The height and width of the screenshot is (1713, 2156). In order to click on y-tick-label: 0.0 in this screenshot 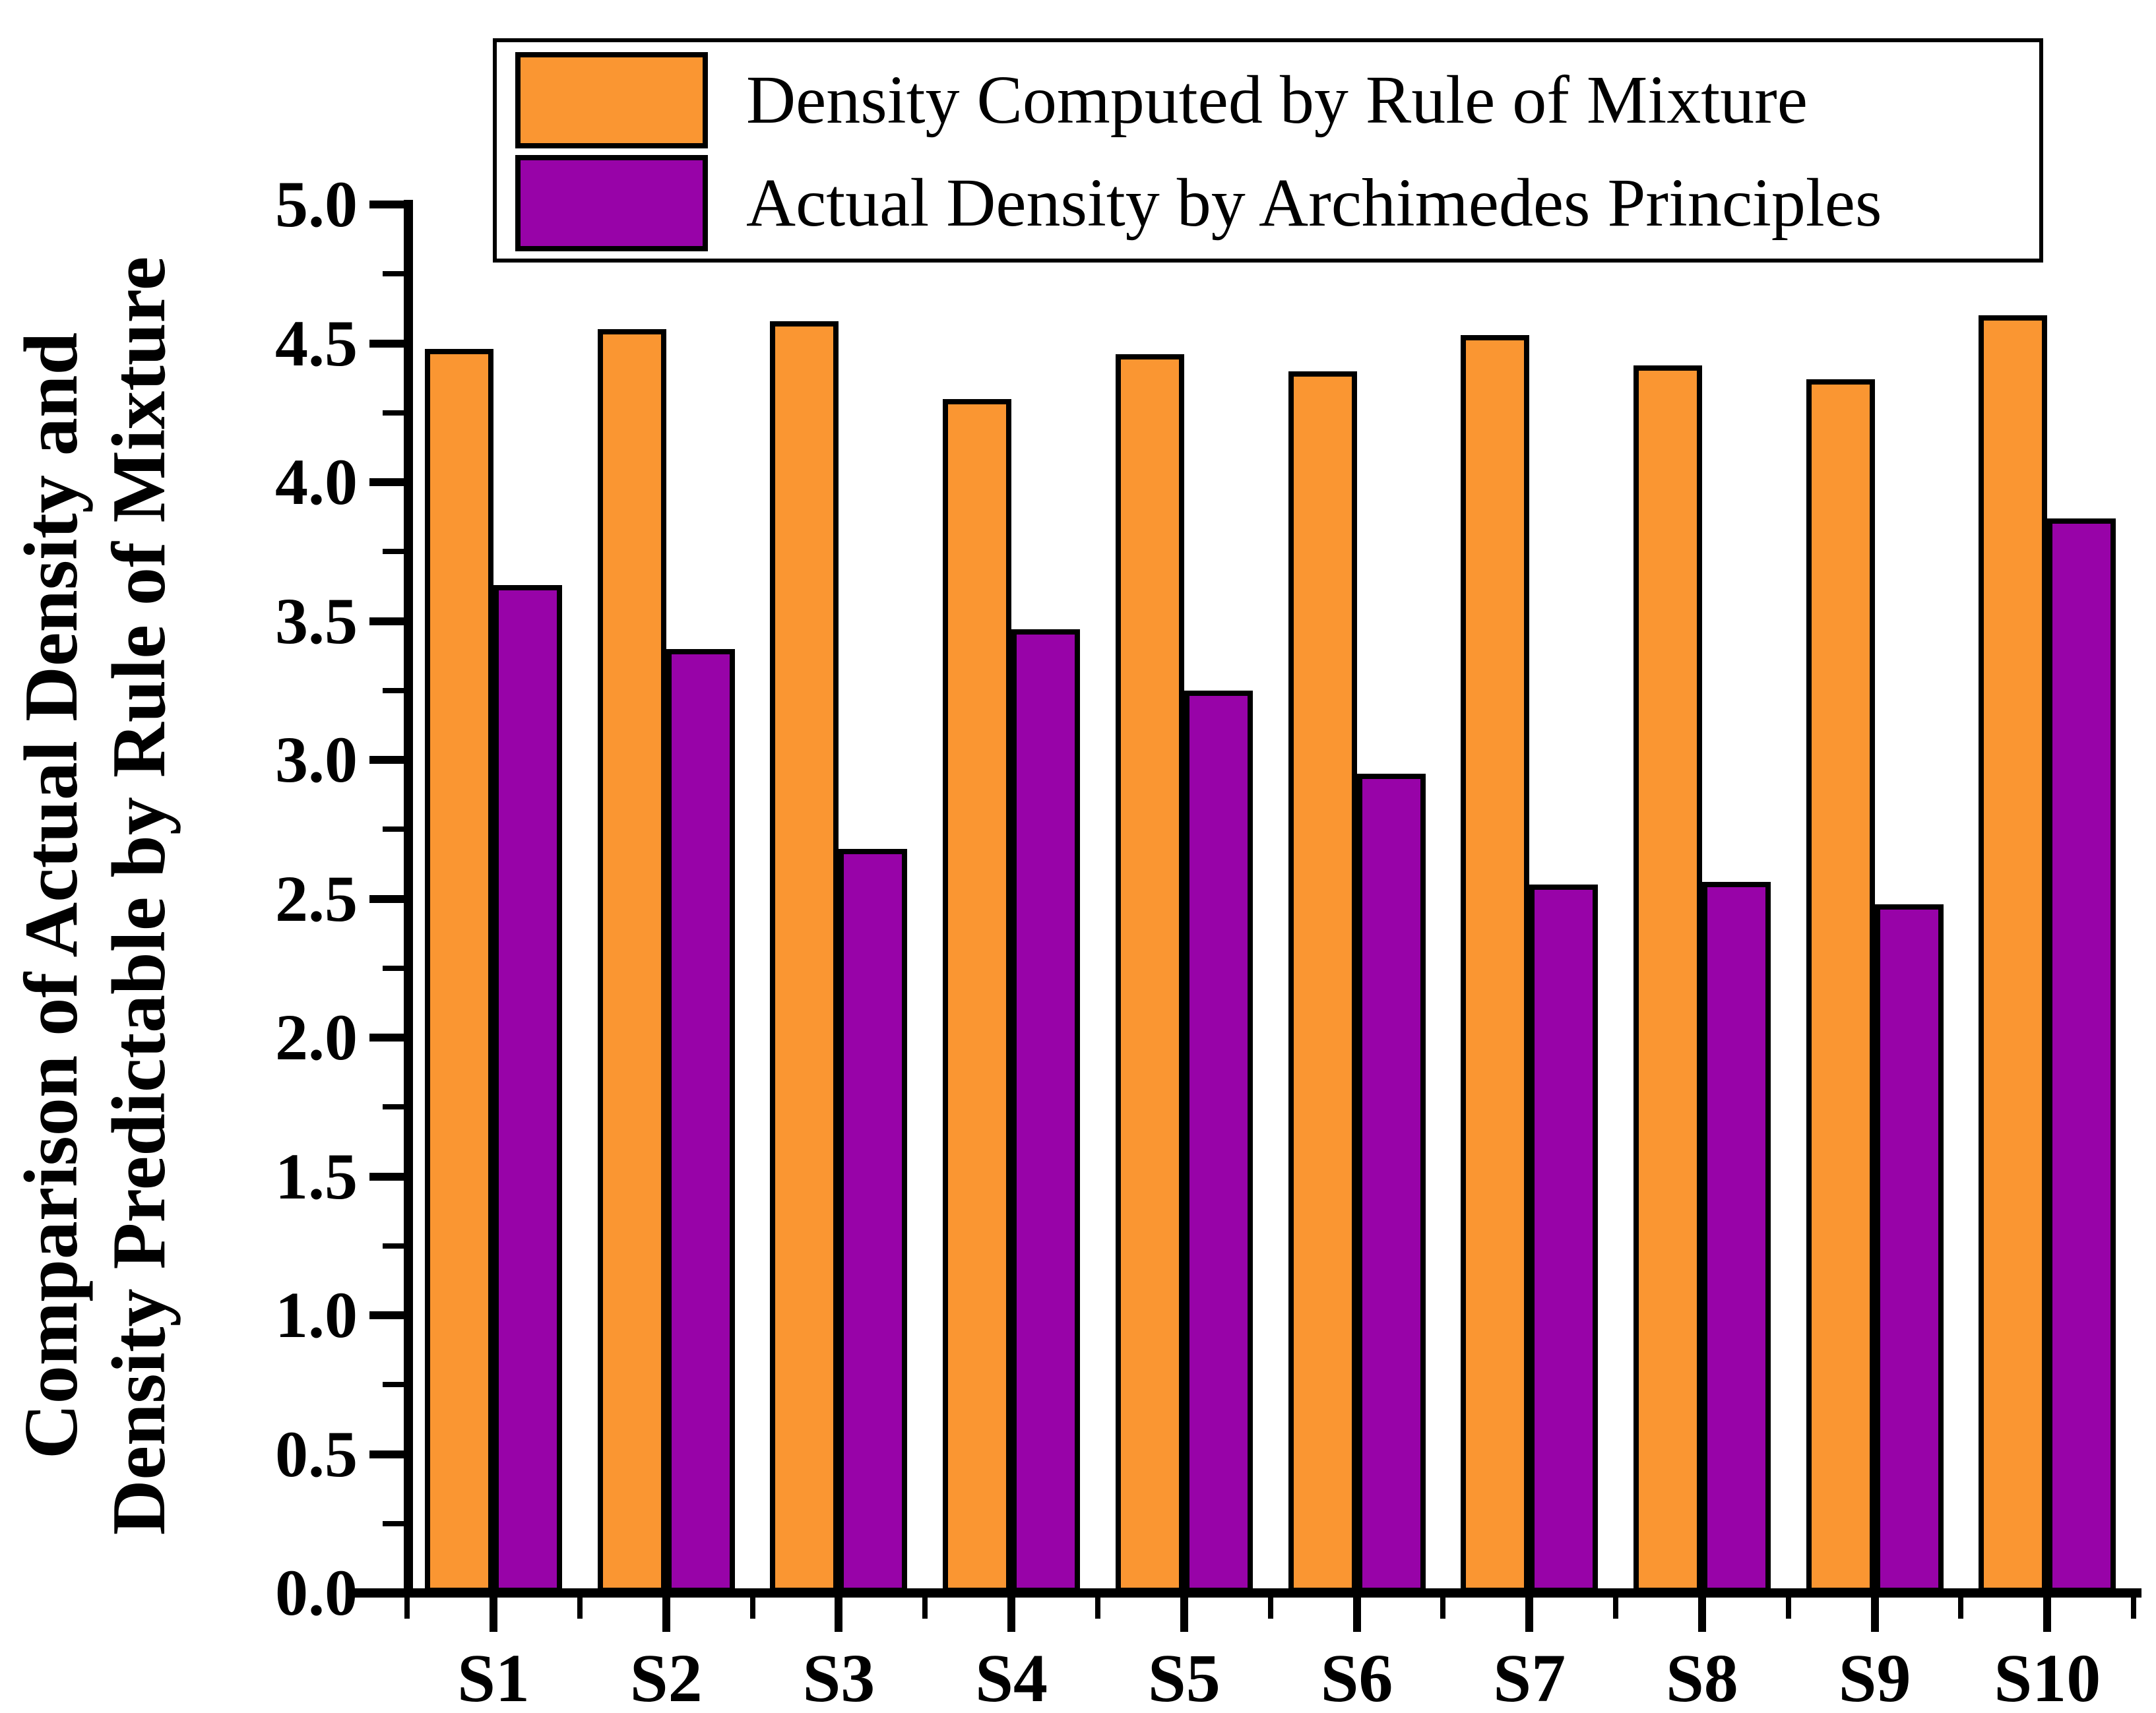, I will do `click(317, 1592)`.